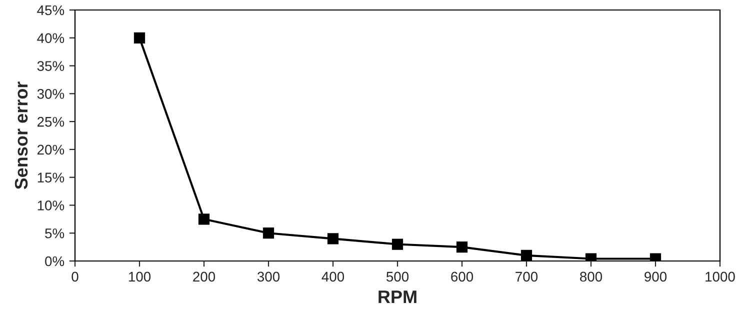 The image size is (740, 320). What do you see at coordinates (51, 177) in the screenshot?
I see `y-tick-label: 15%` at bounding box center [51, 177].